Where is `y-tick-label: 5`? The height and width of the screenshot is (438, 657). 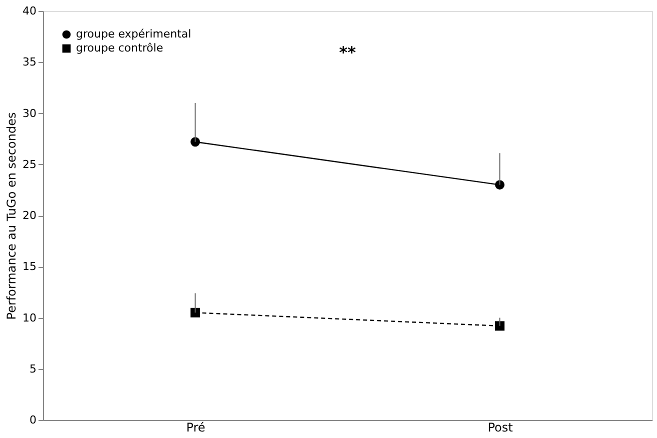 y-tick-label: 5 is located at coordinates (33, 369).